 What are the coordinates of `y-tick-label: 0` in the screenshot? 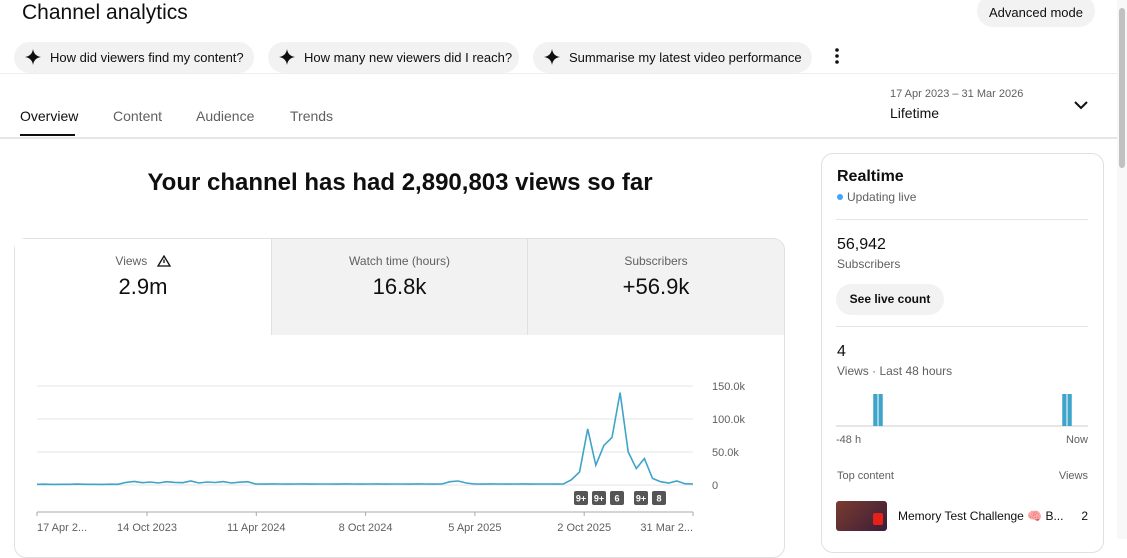 It's located at (715, 486).